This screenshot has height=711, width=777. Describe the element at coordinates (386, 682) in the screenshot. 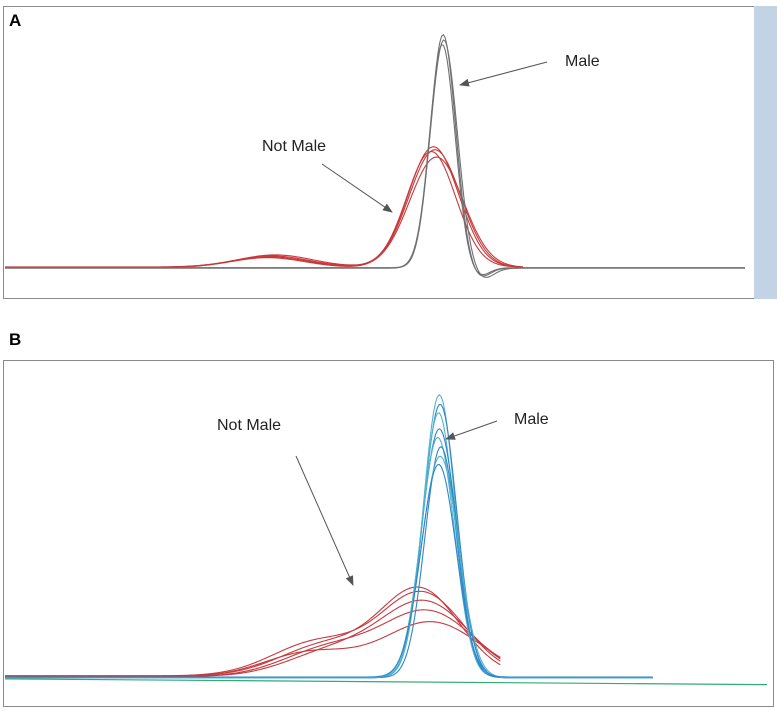

I see `panel-b-baseline-line` at that location.